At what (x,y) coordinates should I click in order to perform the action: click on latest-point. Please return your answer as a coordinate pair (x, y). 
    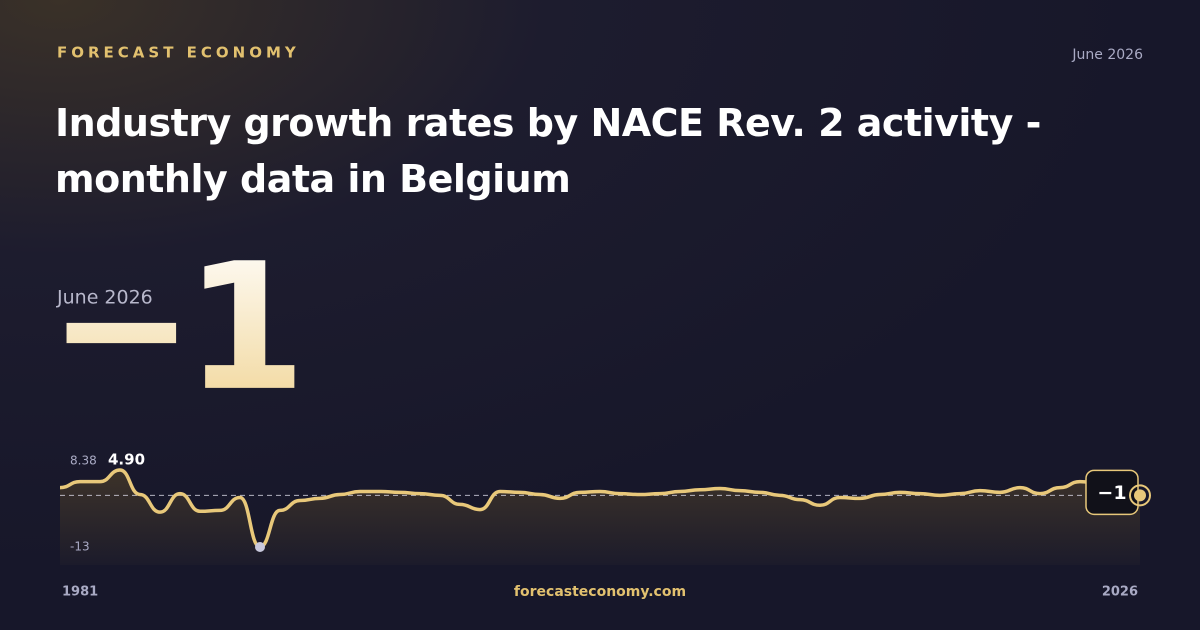
    Looking at the image, I should click on (1140, 495).